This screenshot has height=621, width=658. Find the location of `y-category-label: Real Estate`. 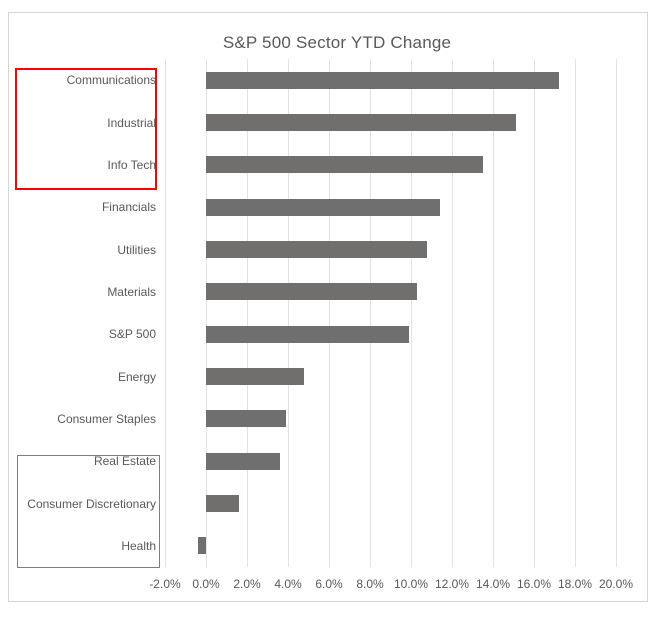

y-category-label: Real Estate is located at coordinates (124, 461).